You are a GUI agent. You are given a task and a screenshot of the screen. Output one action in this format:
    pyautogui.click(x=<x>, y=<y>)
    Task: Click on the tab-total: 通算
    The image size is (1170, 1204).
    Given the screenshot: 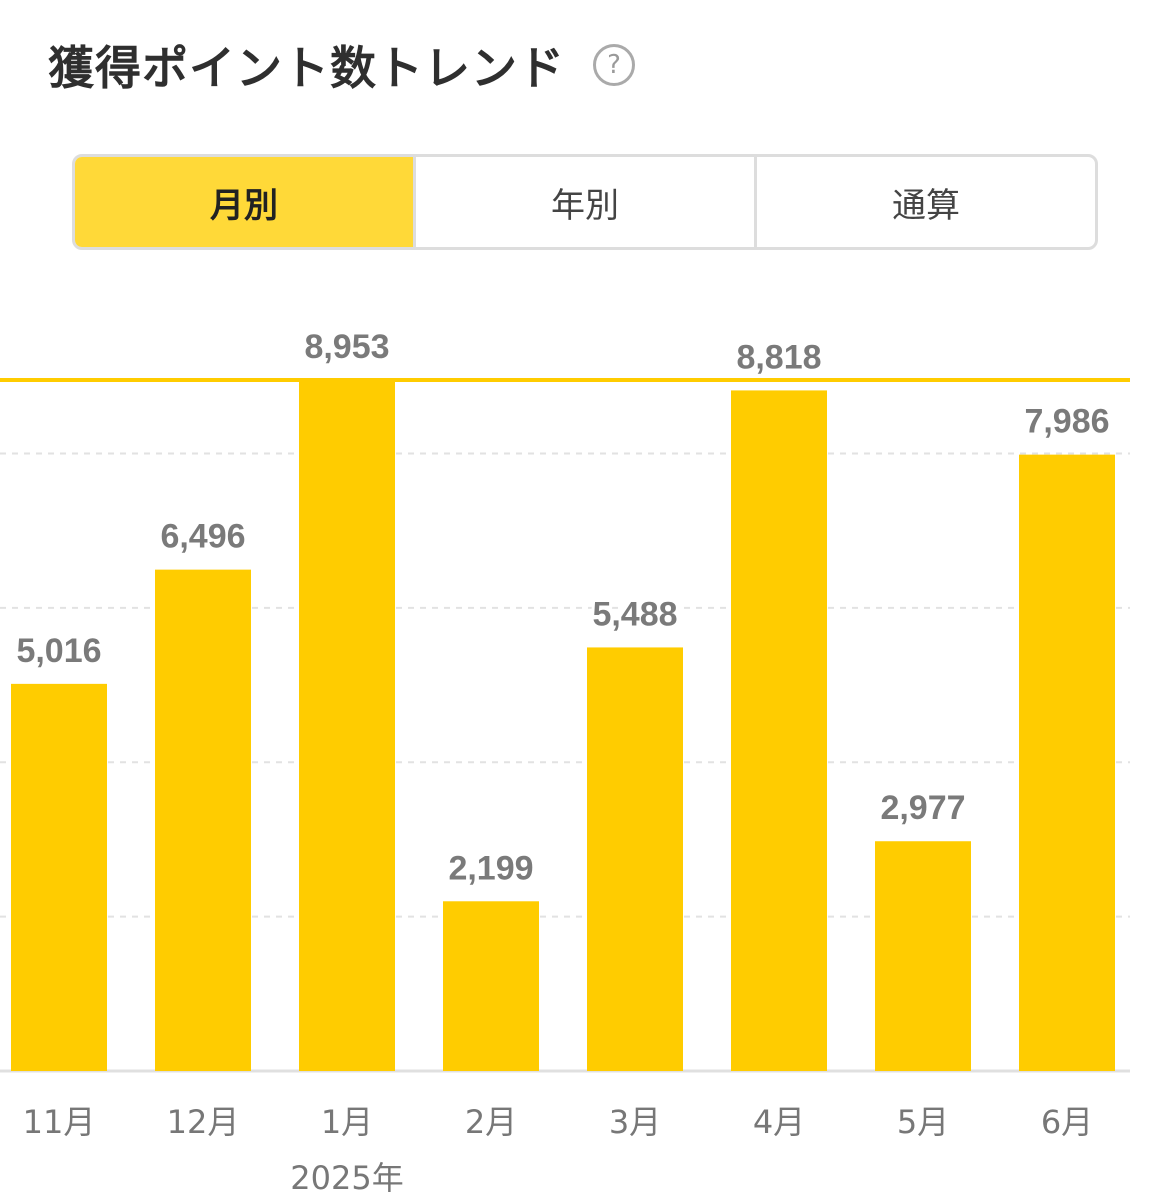 What is the action you would take?
    pyautogui.click(x=924, y=202)
    